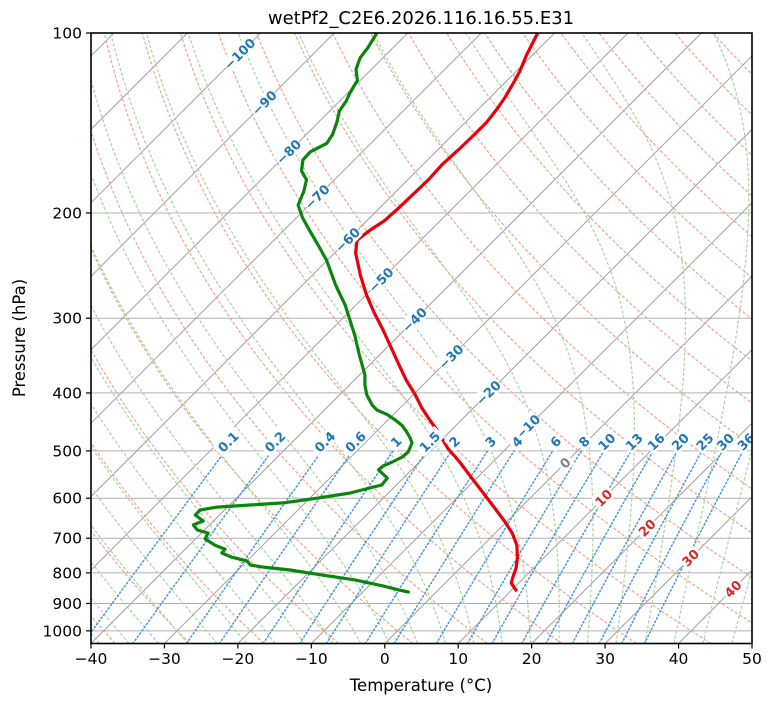 The image size is (775, 708). Describe the element at coordinates (67, 319) in the screenshot. I see `y-tick-label: 300` at that location.